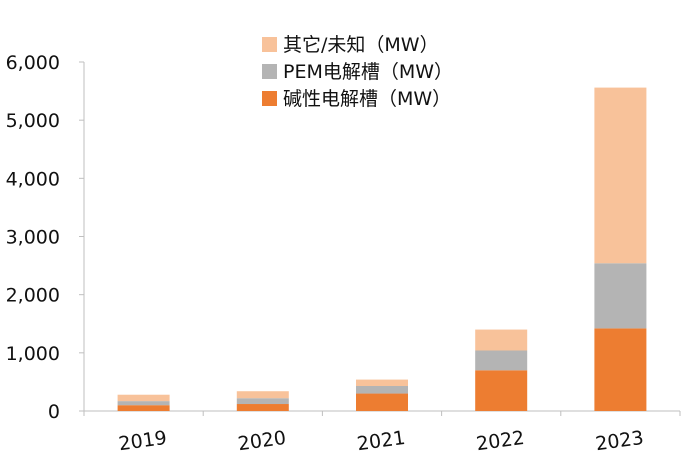 Image resolution: width=685 pixels, height=466 pixels. I want to click on legend-label: 碱性电解槽（MW）, so click(367, 99).